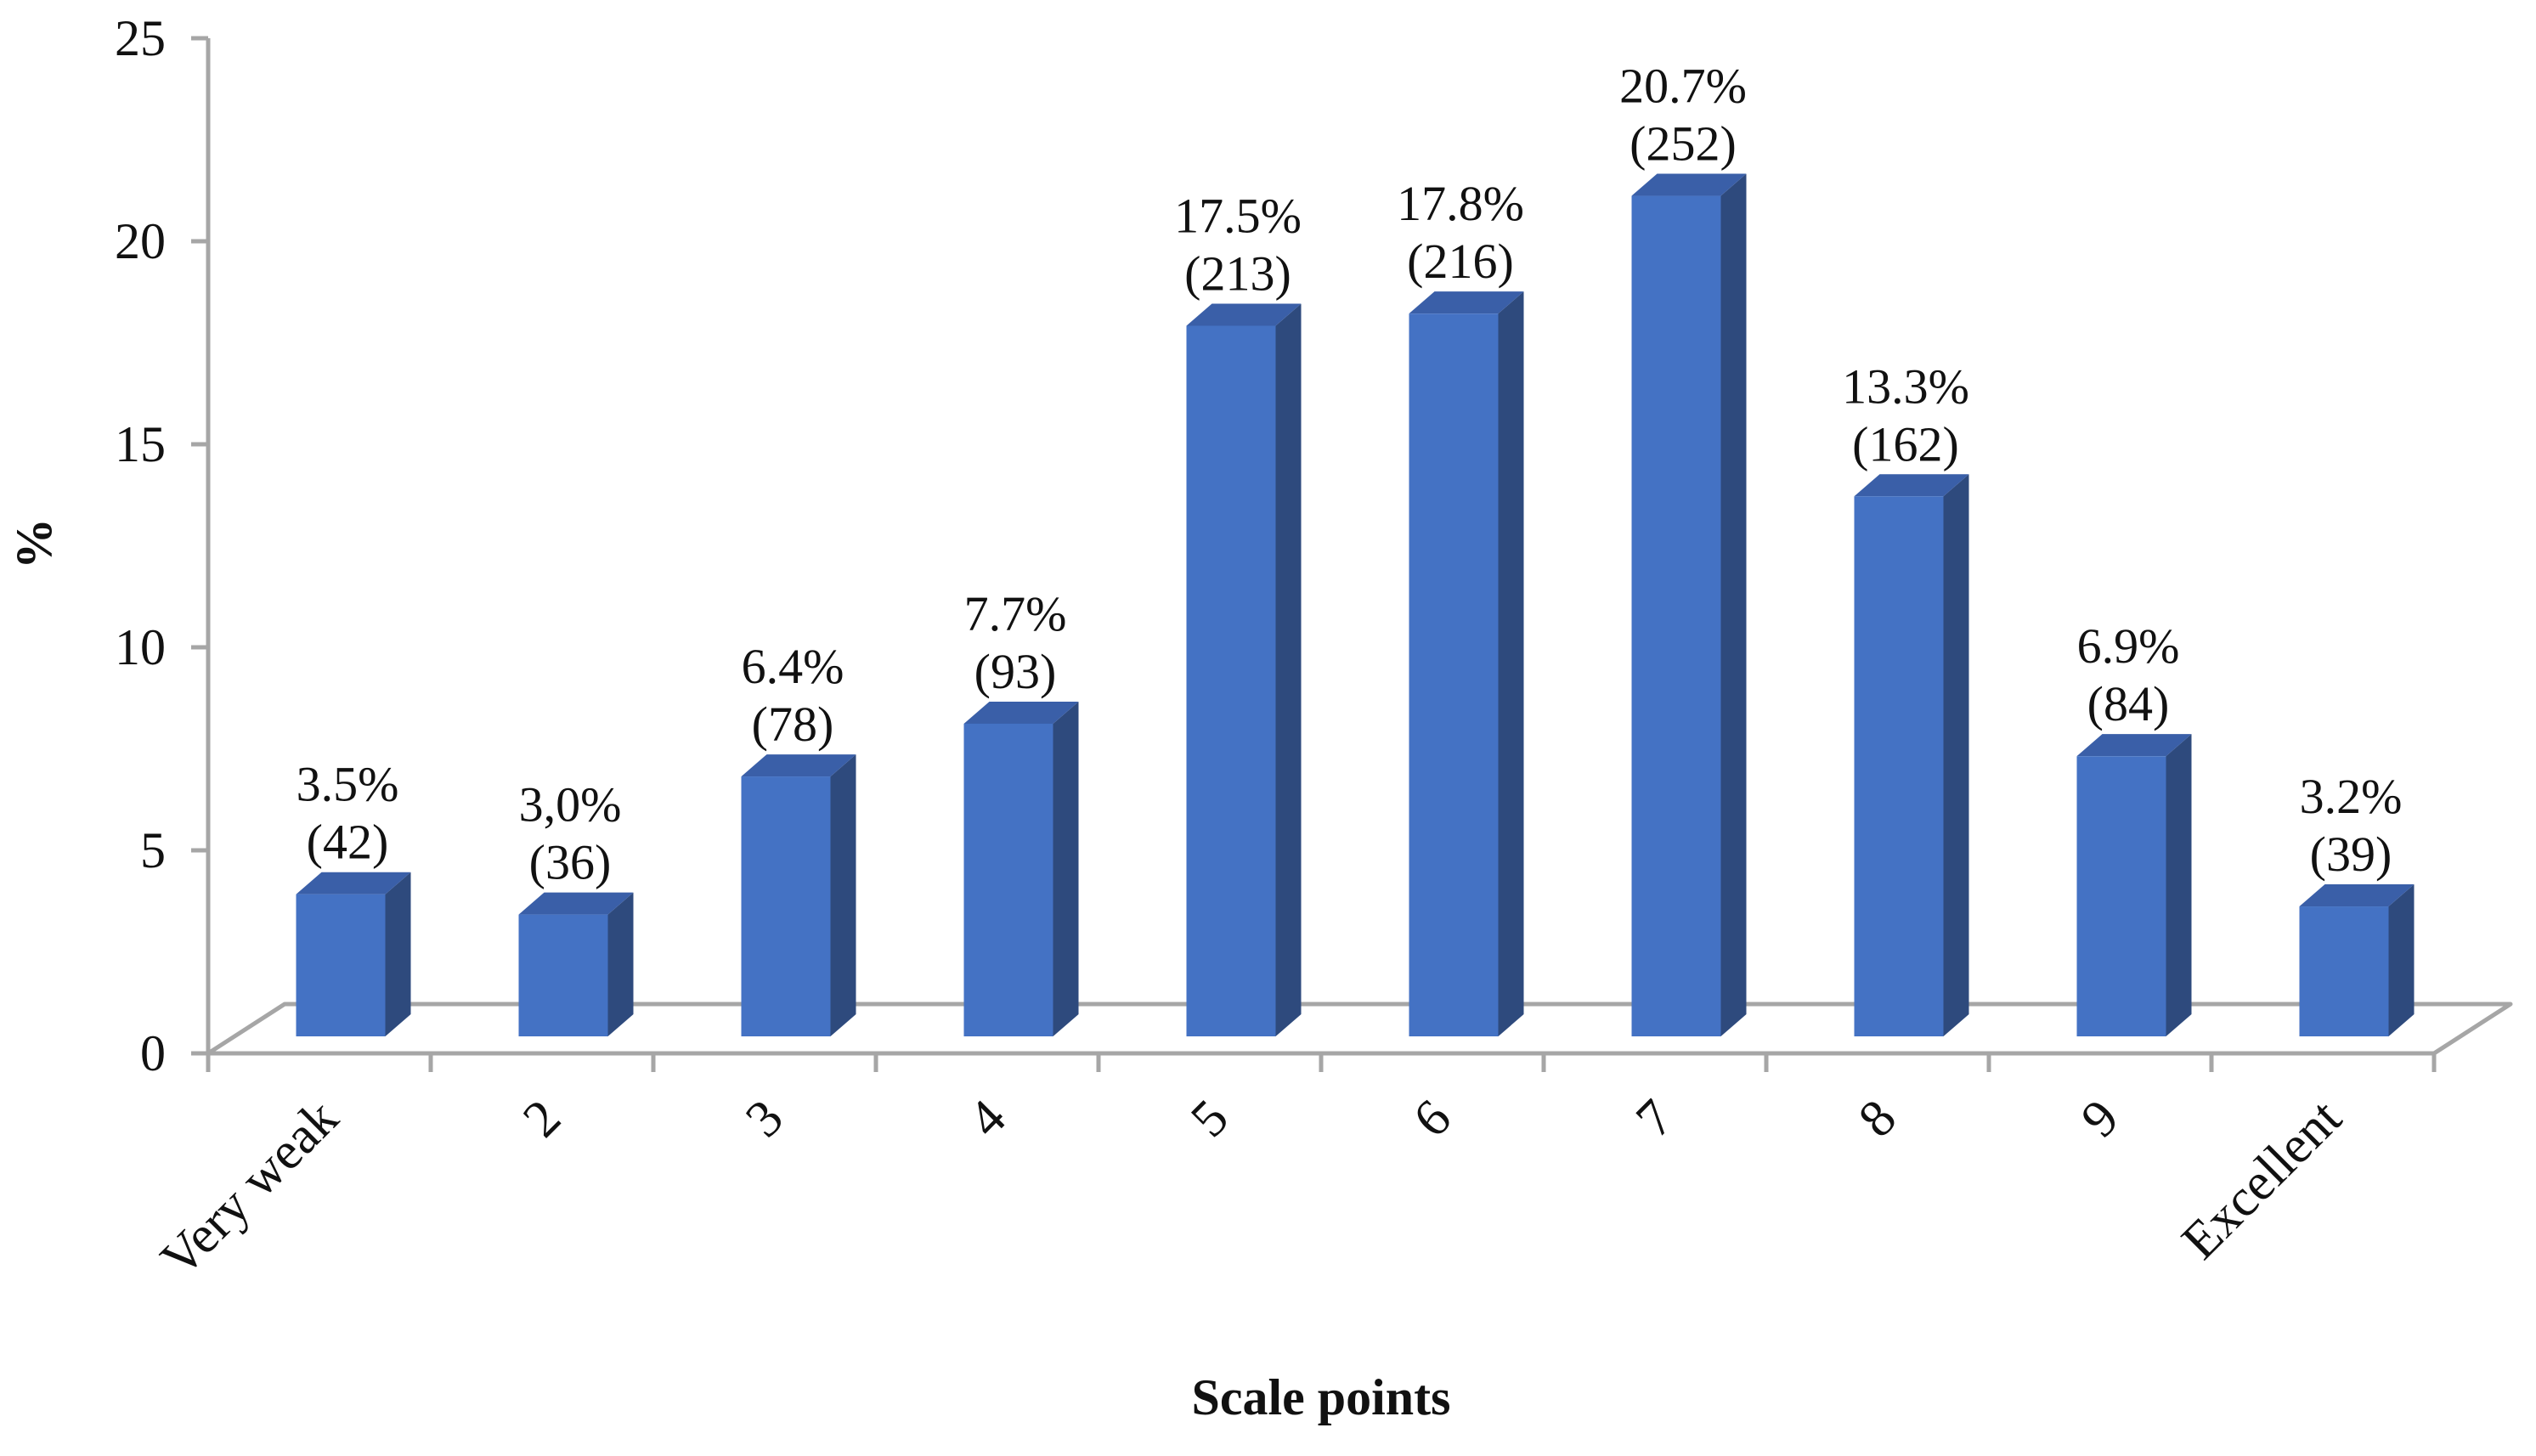  What do you see at coordinates (140, 647) in the screenshot?
I see `y-tick-label: 10` at bounding box center [140, 647].